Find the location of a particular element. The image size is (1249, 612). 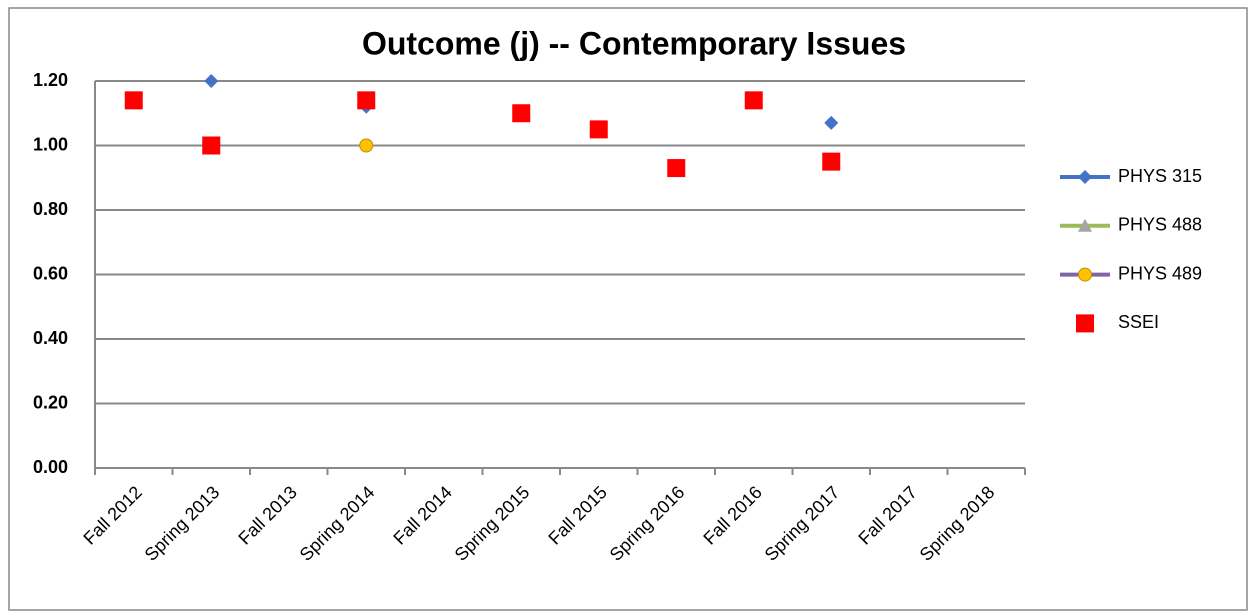

chart-title: Outcome (j) -- Contemporary Issues is located at coordinates (634, 43).